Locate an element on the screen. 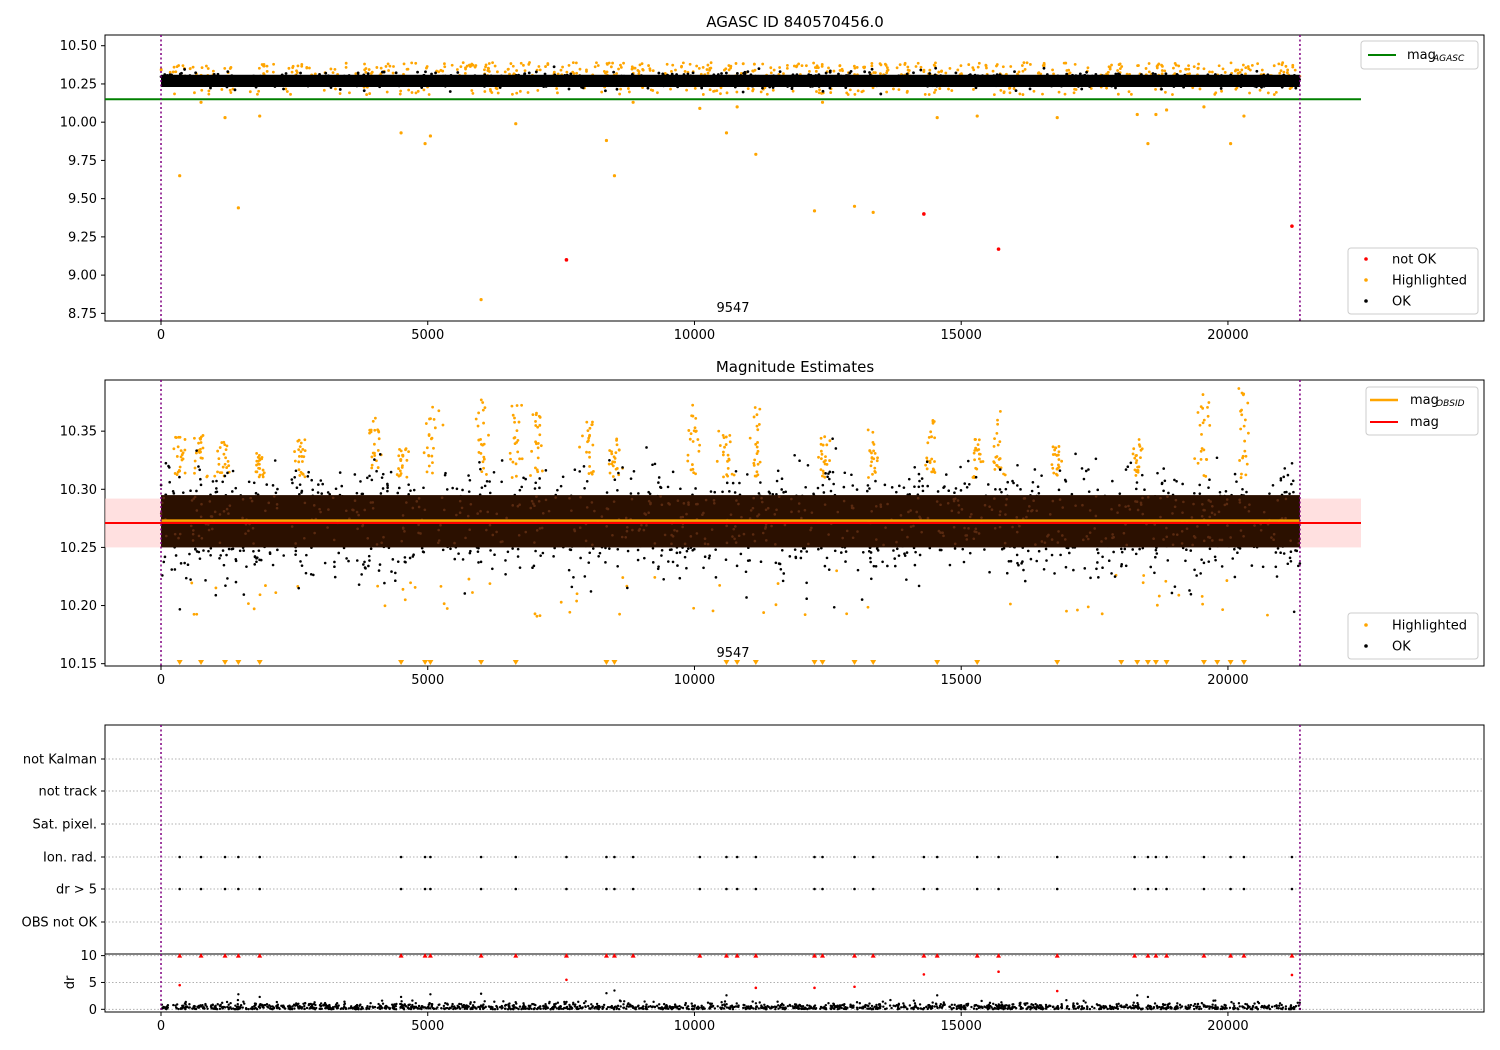 This screenshot has width=1500, height=1050. x-tick-label: 5000 is located at coordinates (427, 335).